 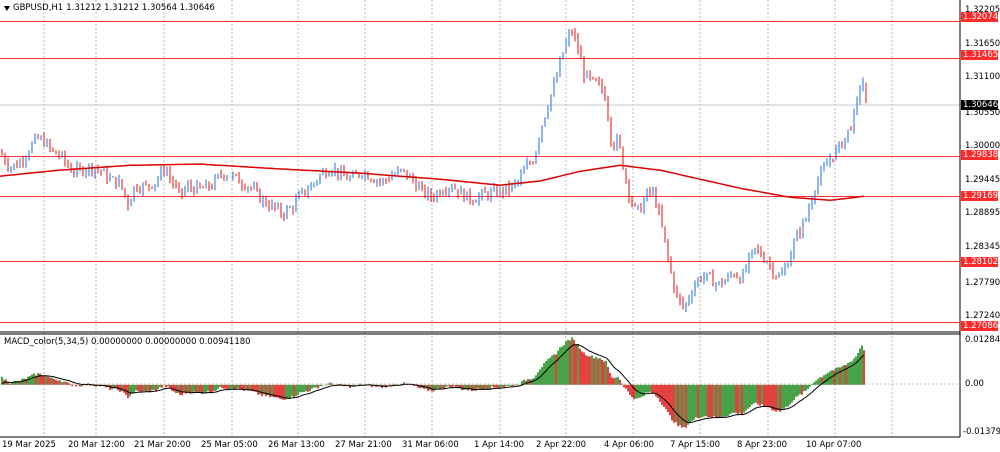 I want to click on level-tag: 1.29169, so click(x=980, y=196).